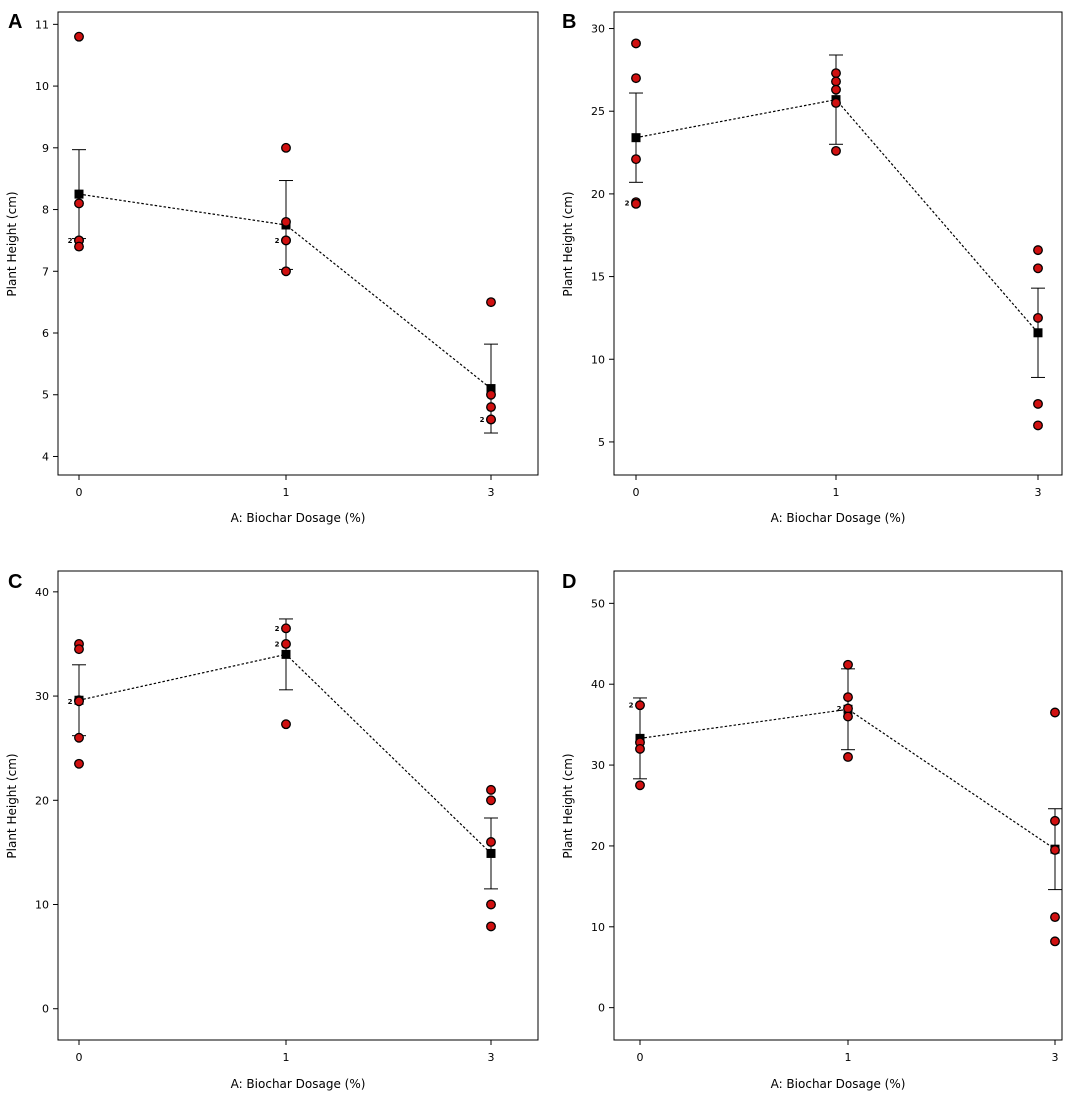 Image resolution: width=1079 pixels, height=1095 pixels. What do you see at coordinates (45, 333) in the screenshot?
I see `y-tick-label: 6` at bounding box center [45, 333].